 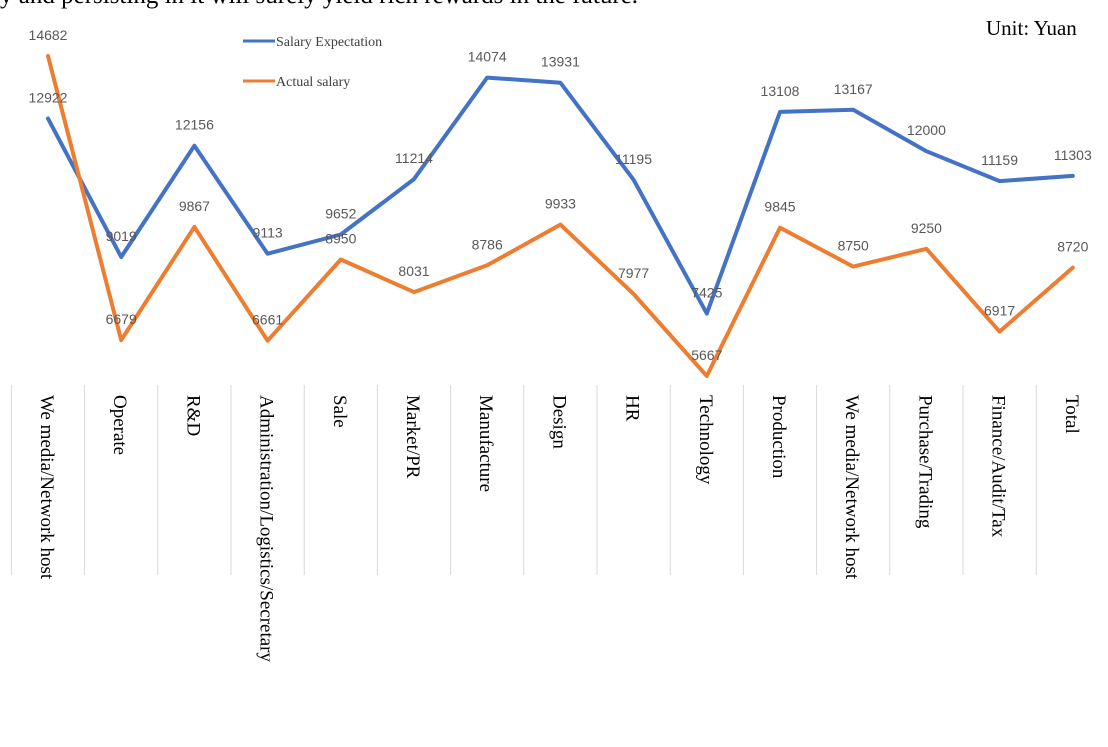 I want to click on unit-label: Unit: Yuan, so click(x=1031, y=28).